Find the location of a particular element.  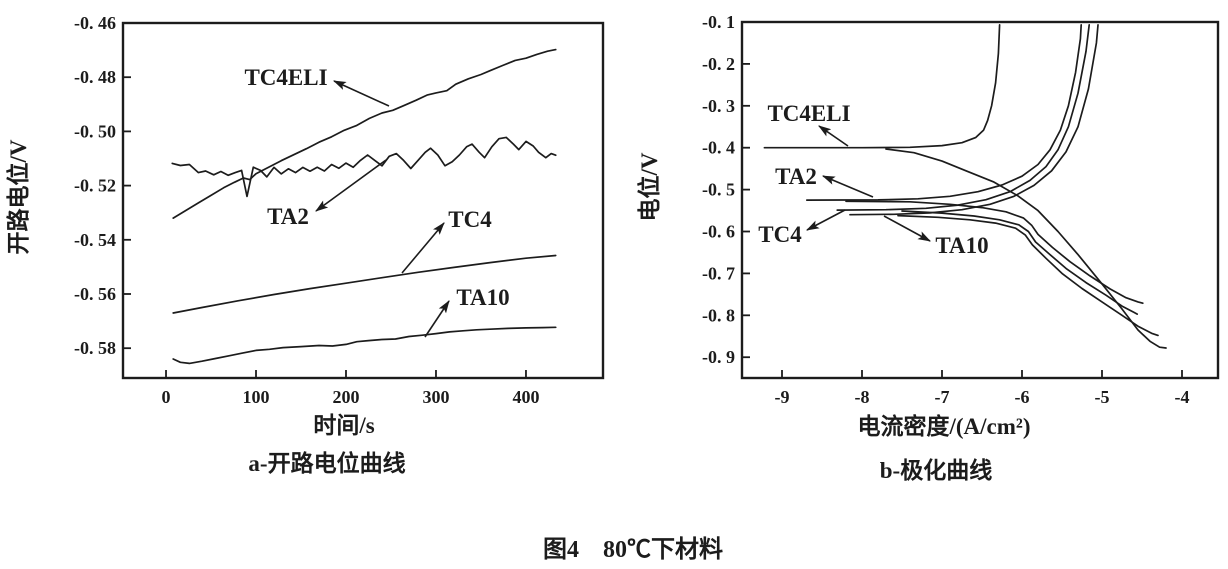

y-tick-label: -0. 52 is located at coordinates (95, 186).